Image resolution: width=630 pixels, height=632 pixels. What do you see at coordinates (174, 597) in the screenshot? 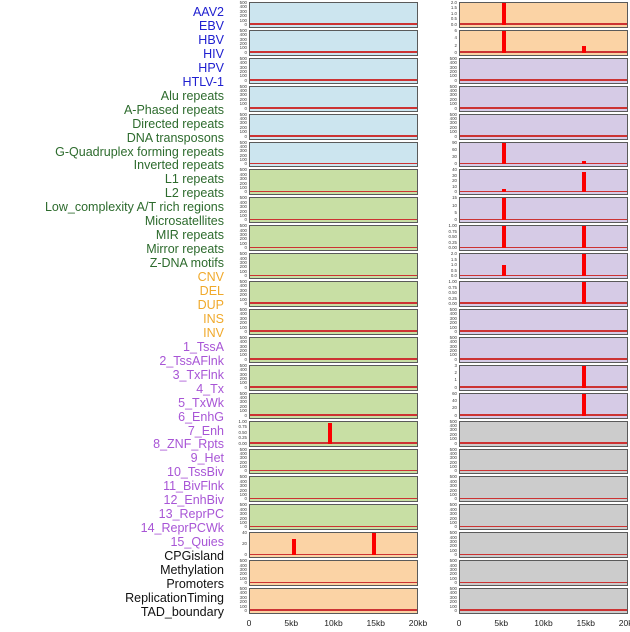
I see `track-label-replicationtiming: ReplicationTiming` at bounding box center [174, 597].